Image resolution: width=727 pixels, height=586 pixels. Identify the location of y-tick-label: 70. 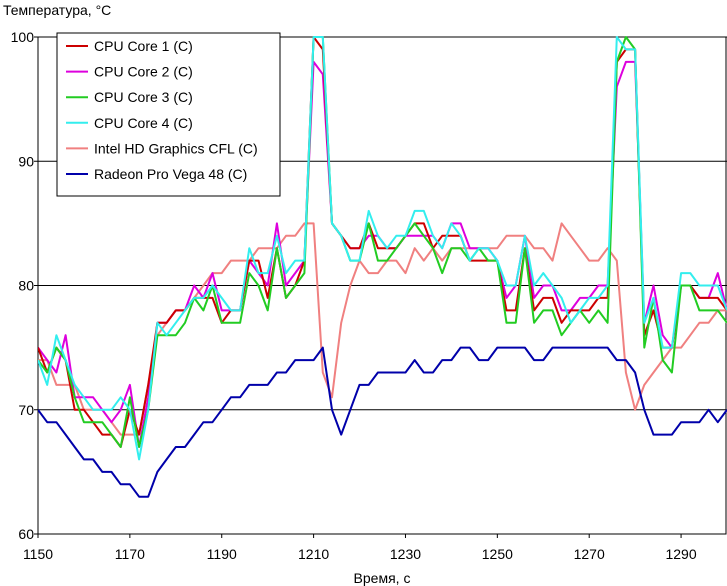
(26, 410).